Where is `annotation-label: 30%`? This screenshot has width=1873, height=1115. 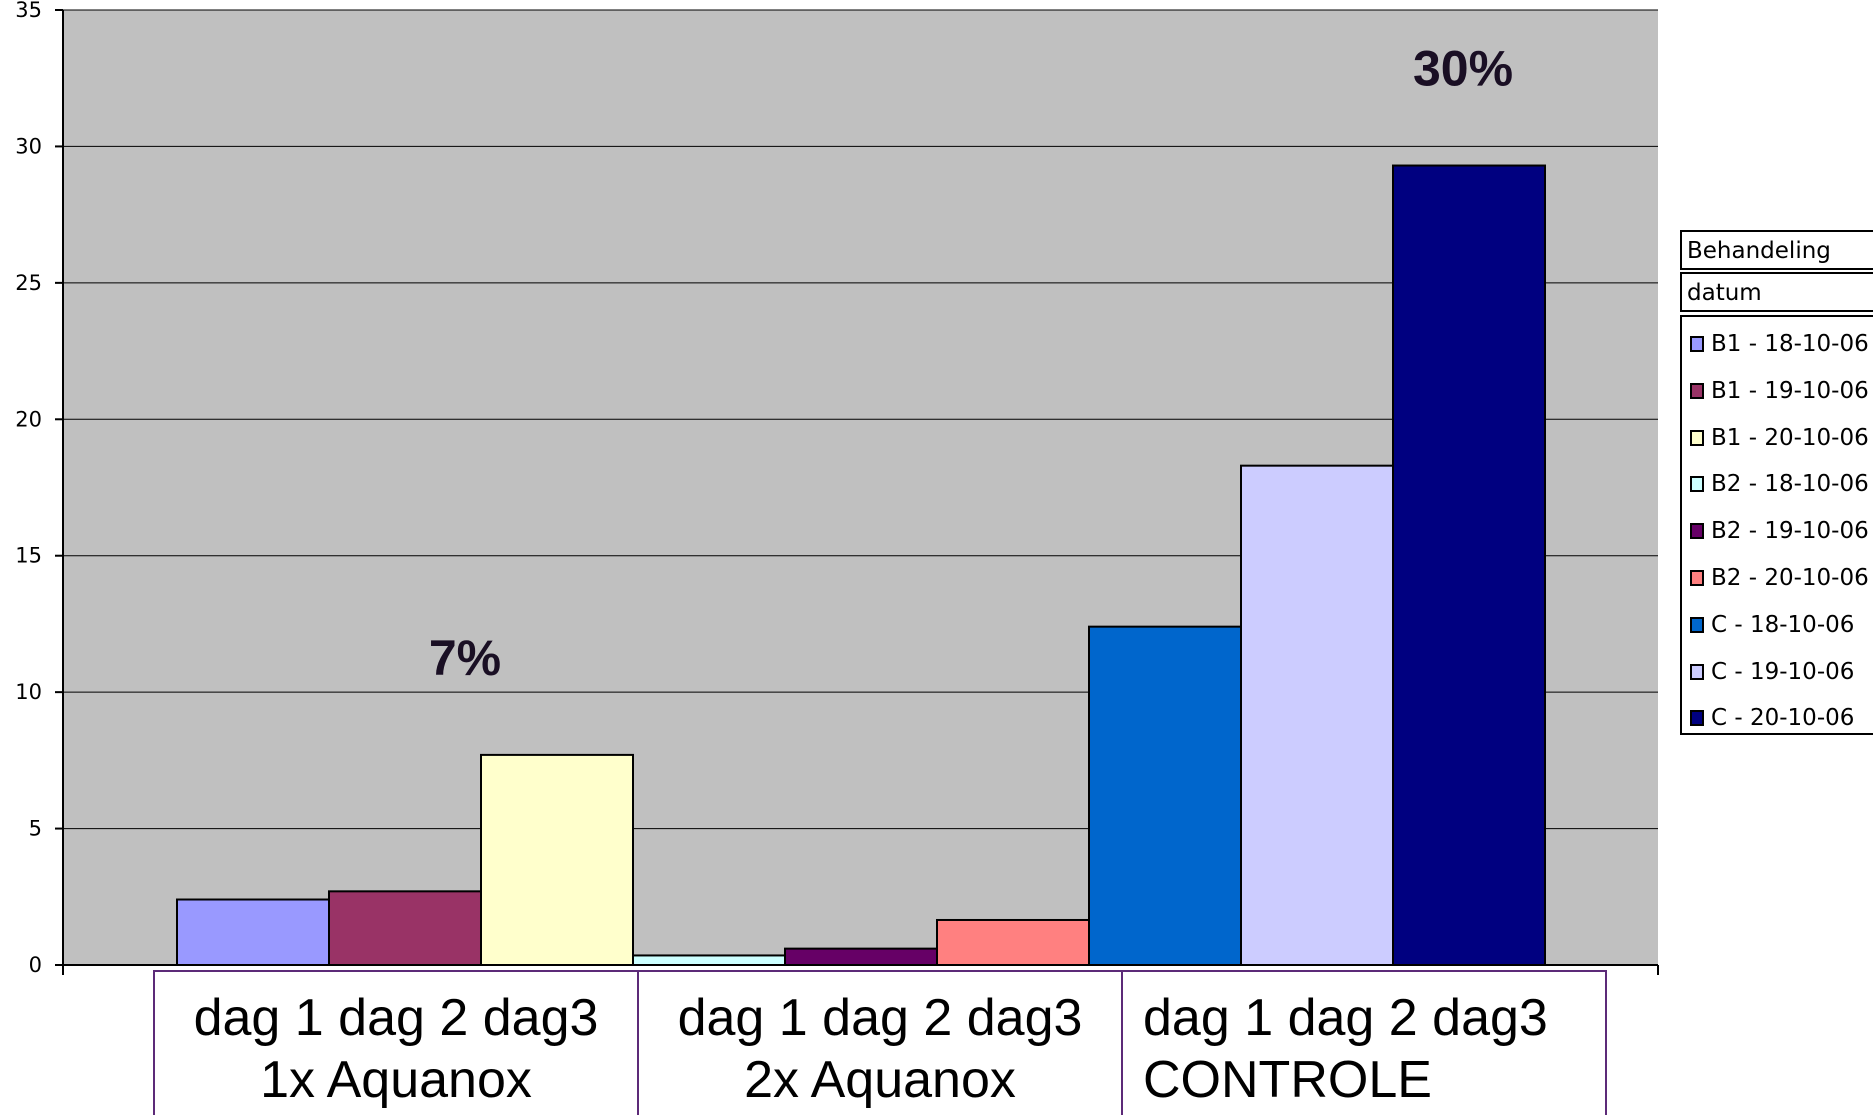
annotation-label: 30% is located at coordinates (1463, 69).